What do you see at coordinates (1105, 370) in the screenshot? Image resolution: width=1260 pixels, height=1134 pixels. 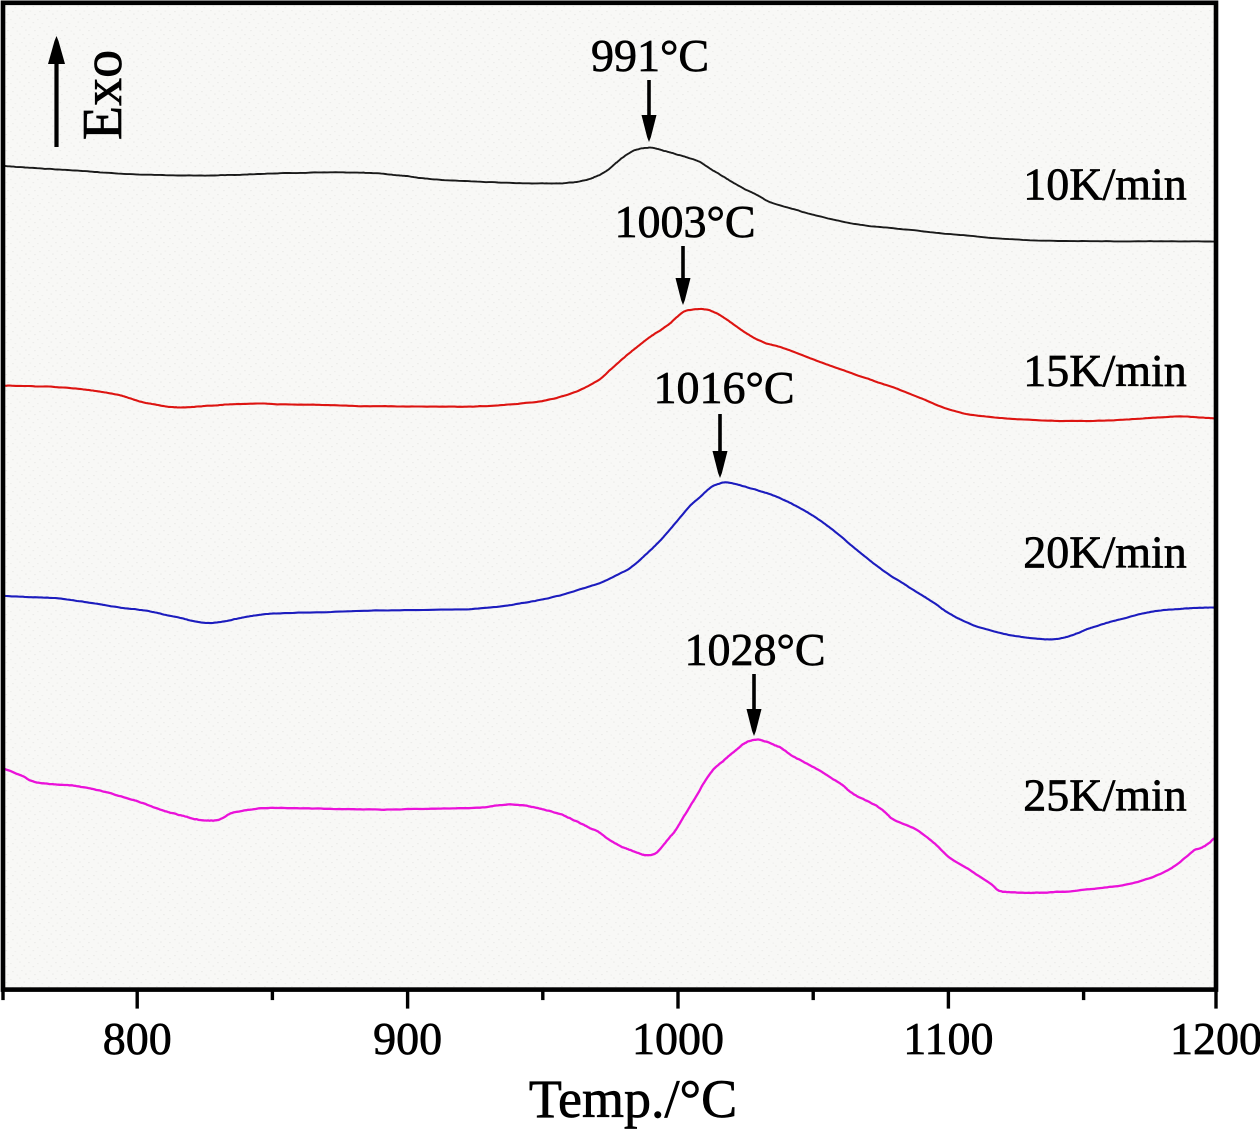 I see `svg-text: 15K/min` at bounding box center [1105, 370].